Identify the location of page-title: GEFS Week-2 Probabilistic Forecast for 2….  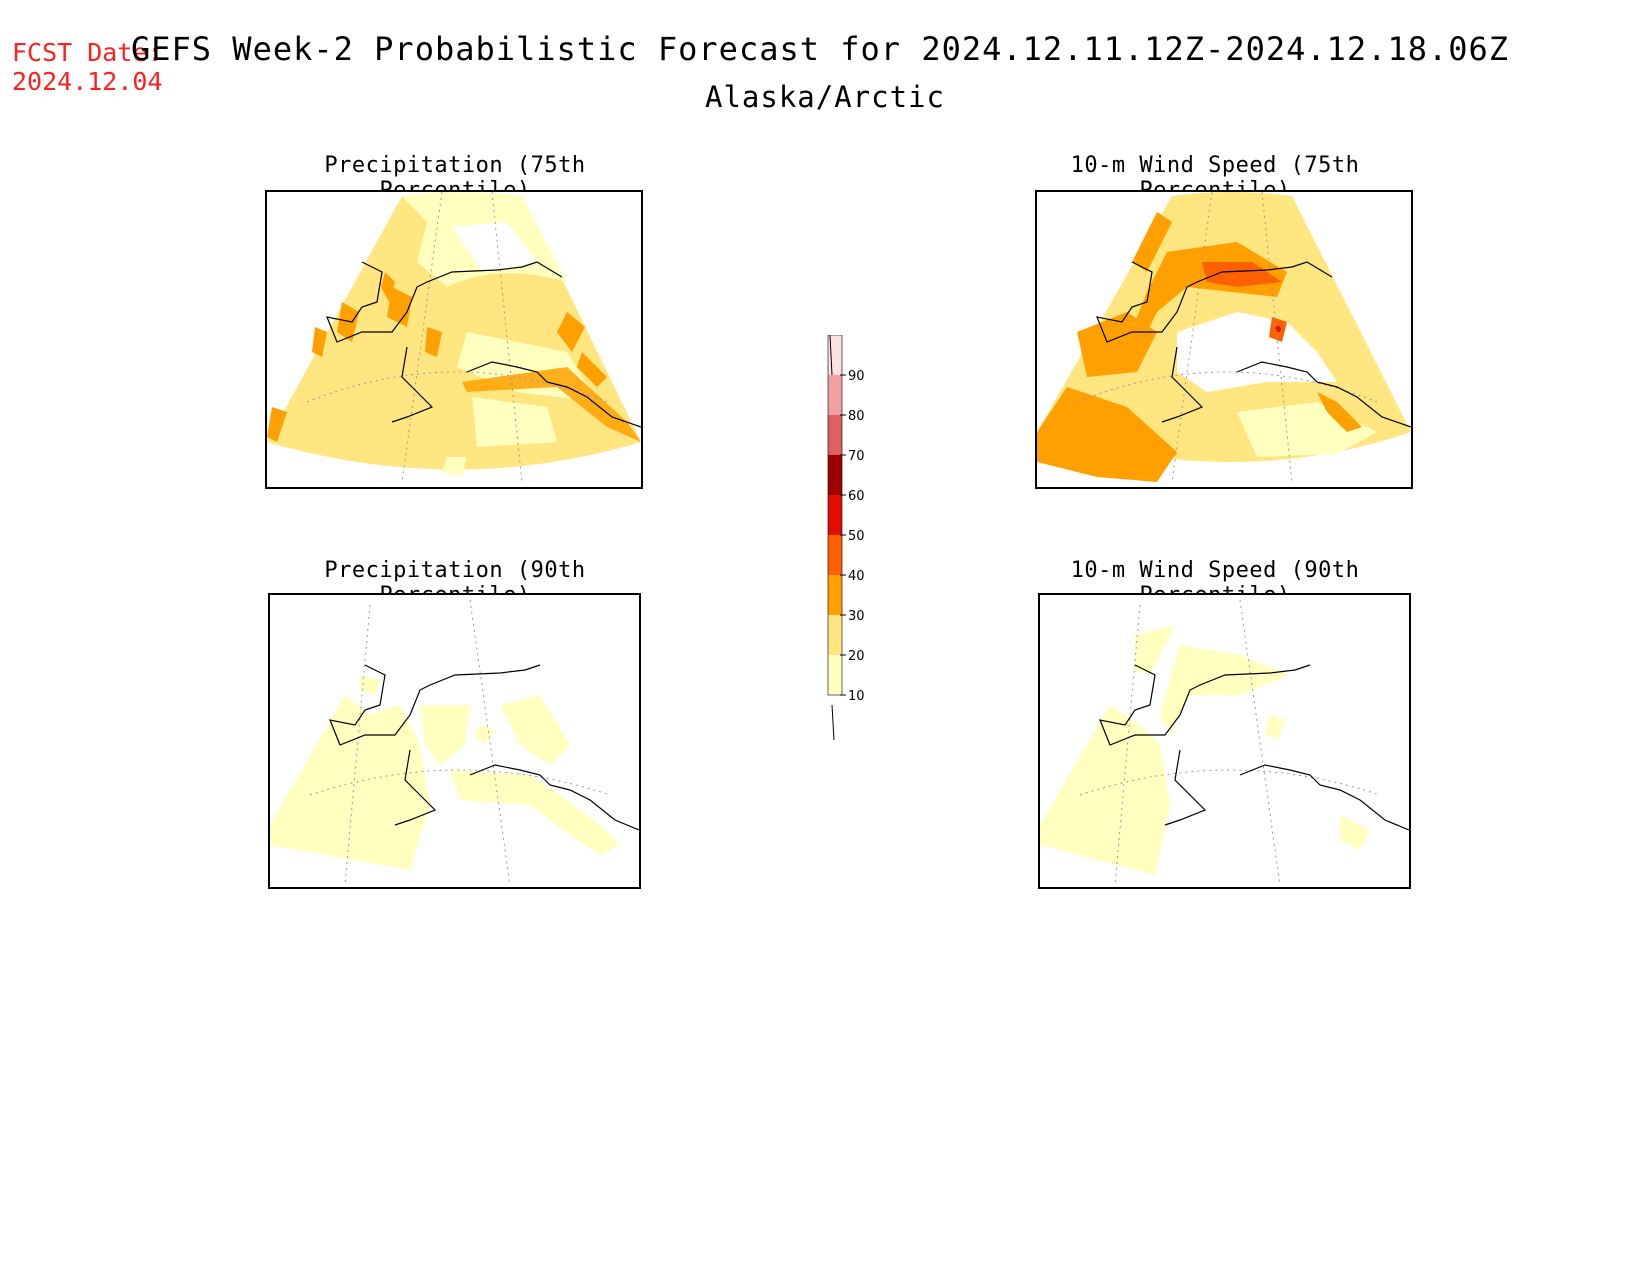
(825, 49).